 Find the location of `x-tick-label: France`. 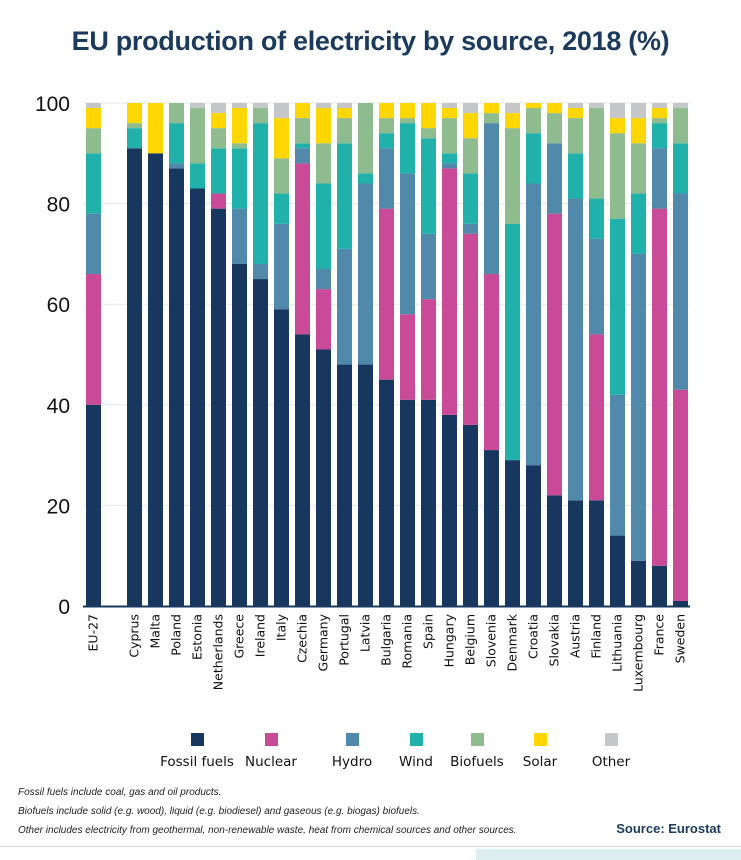

x-tick-label: France is located at coordinates (659, 635).